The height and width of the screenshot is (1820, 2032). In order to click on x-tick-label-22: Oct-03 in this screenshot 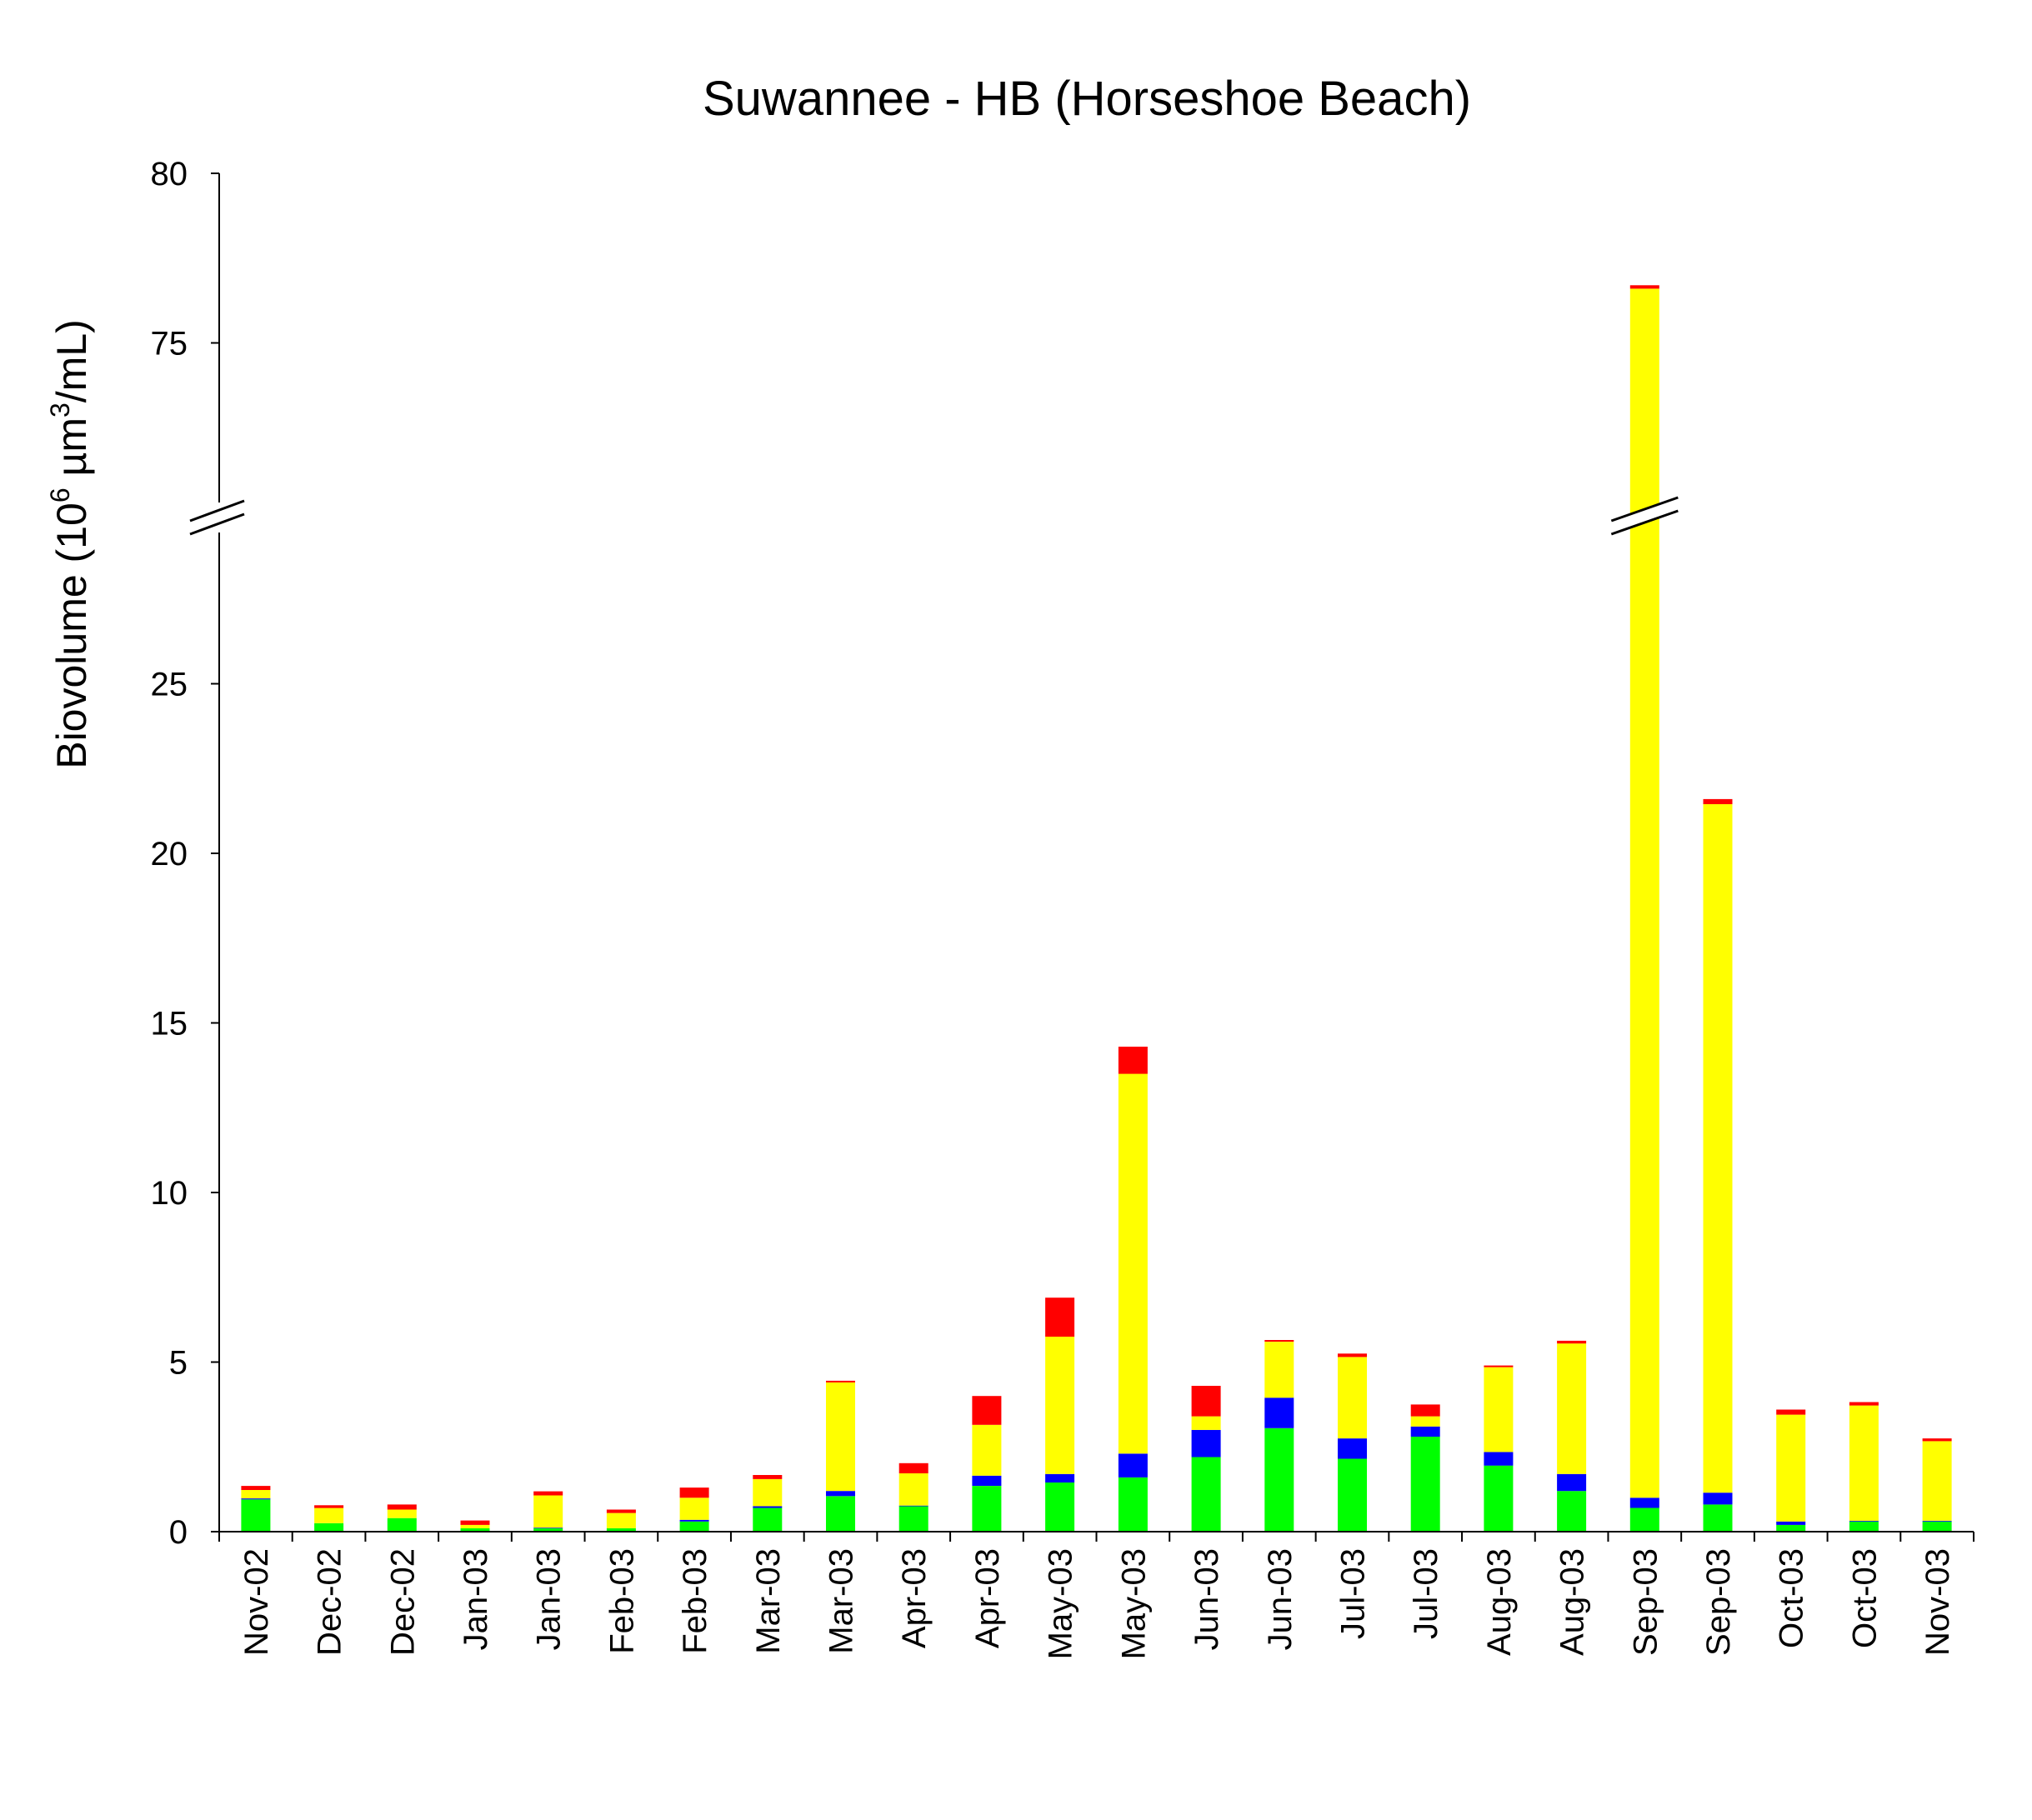, I will do `click(1792, 1598)`.